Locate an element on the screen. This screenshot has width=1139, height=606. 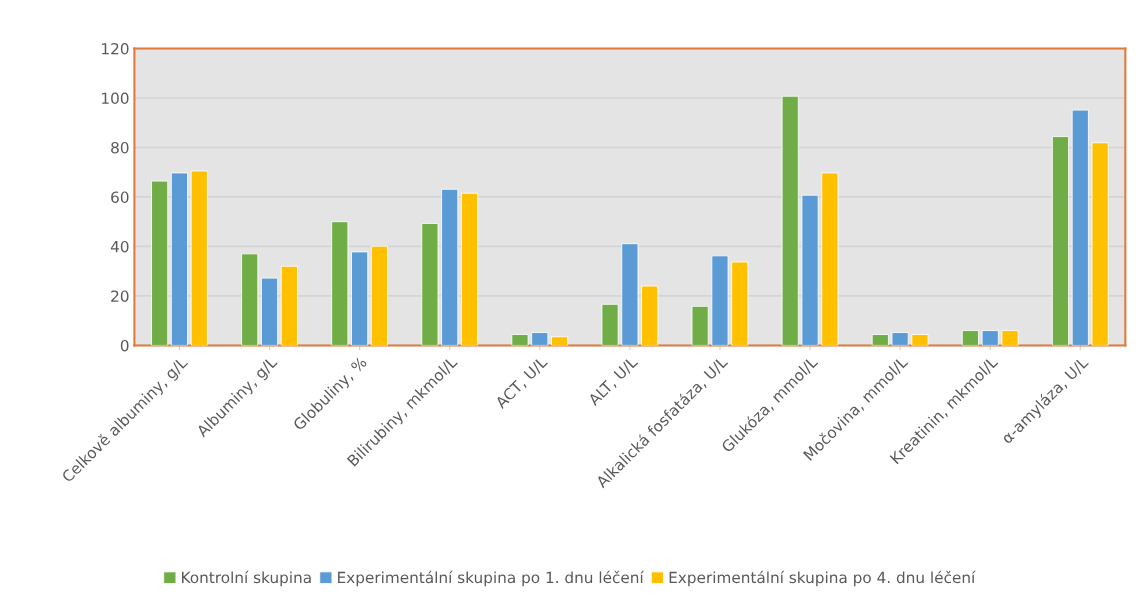
y-tick-label: 60 is located at coordinates (120, 197).